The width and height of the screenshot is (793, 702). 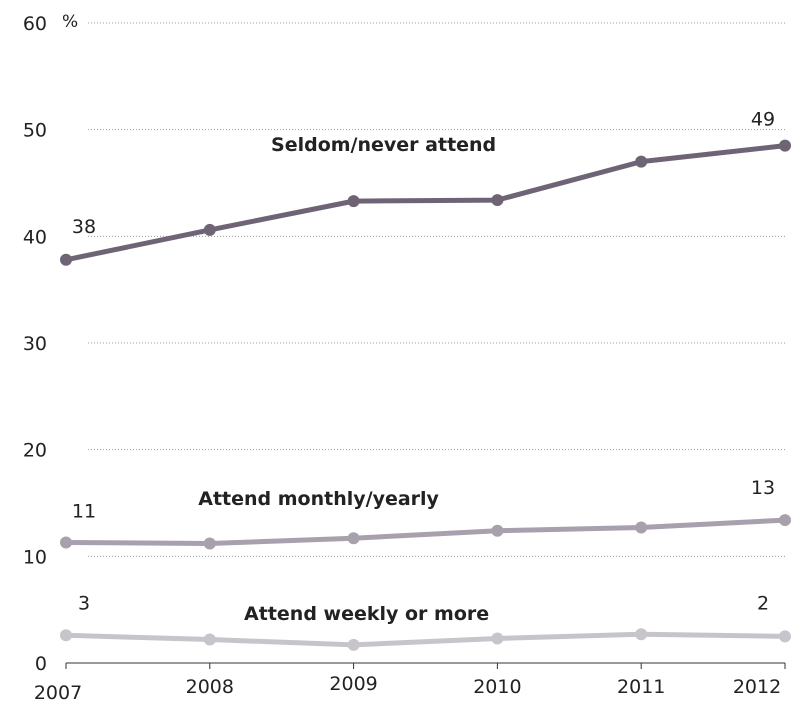 I want to click on start-value-label: 3, so click(x=84, y=603).